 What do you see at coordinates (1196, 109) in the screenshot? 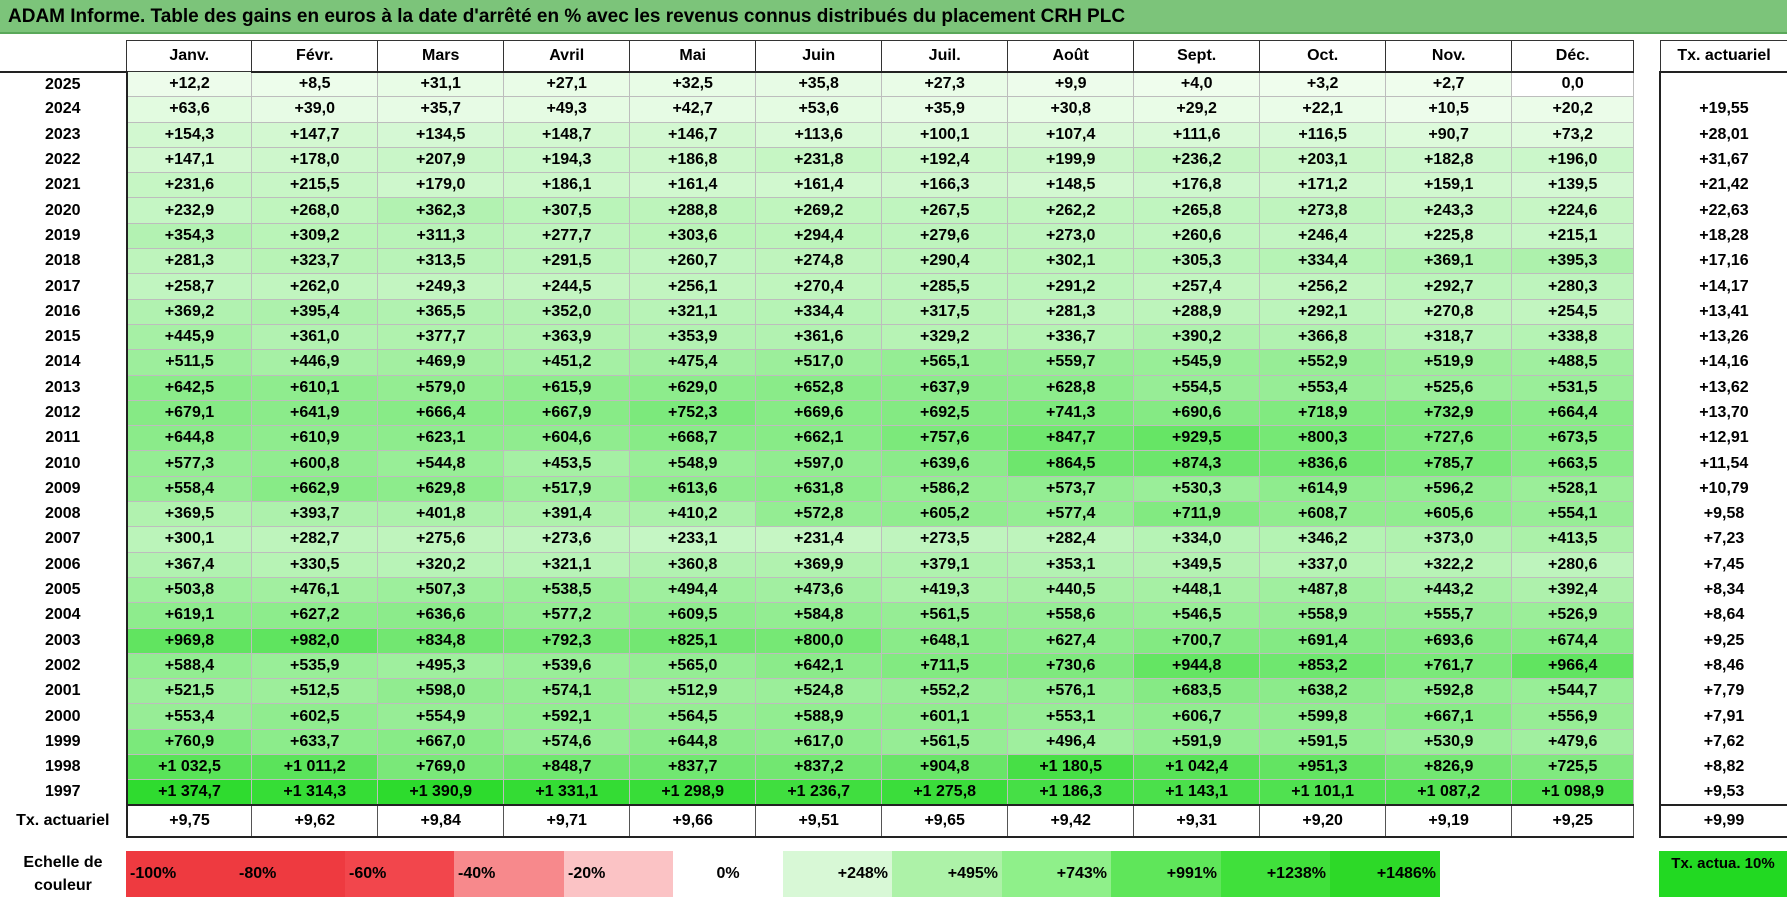
I see `gain-cell: +29,2` at bounding box center [1196, 109].